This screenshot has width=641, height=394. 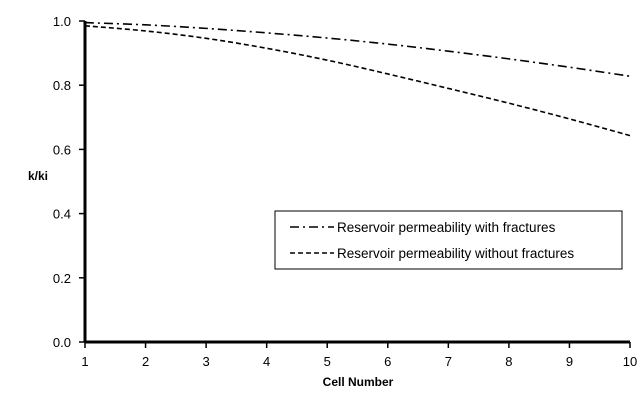 I want to click on y-tick-label: 0.4, so click(x=62, y=214).